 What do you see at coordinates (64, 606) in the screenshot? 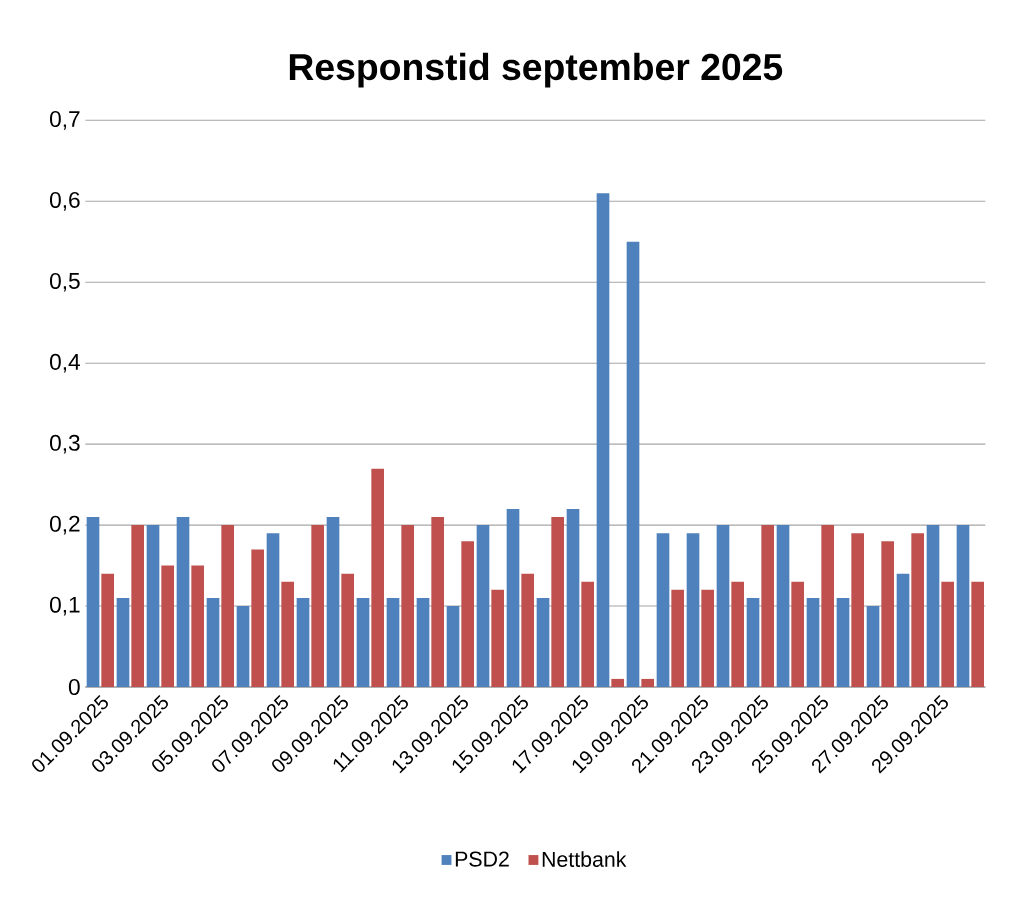
I see `y-tick-label: 0,1` at bounding box center [64, 606].